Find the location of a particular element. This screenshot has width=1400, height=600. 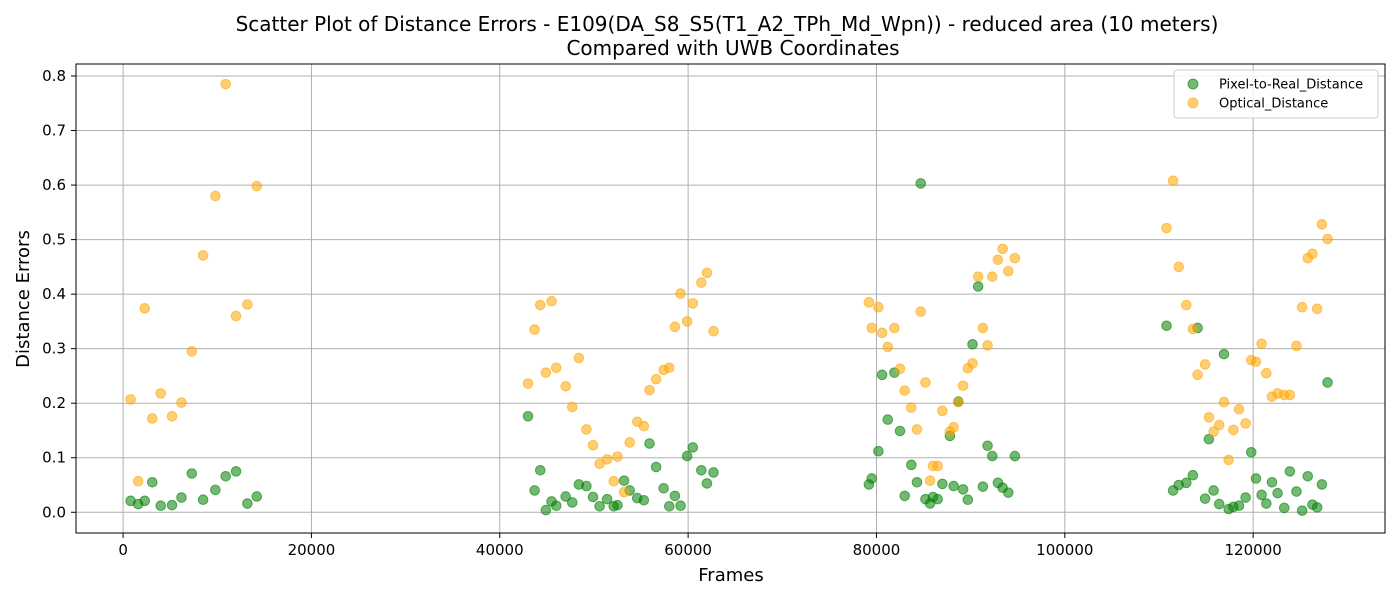

y-tick-label: 0.5 is located at coordinates (54, 240).